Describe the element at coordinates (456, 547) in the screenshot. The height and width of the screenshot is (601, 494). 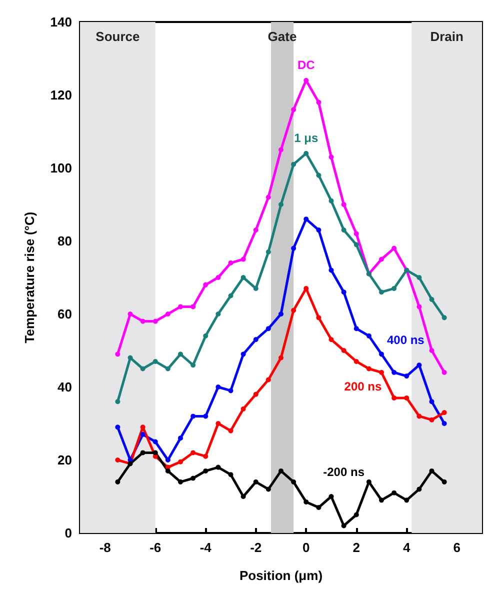
I see `x-tick-label: 6` at that location.